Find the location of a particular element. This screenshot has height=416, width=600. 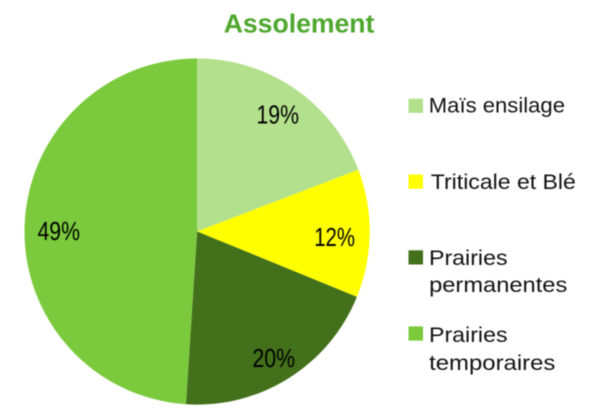

svg-text: 49% is located at coordinates (59, 232).